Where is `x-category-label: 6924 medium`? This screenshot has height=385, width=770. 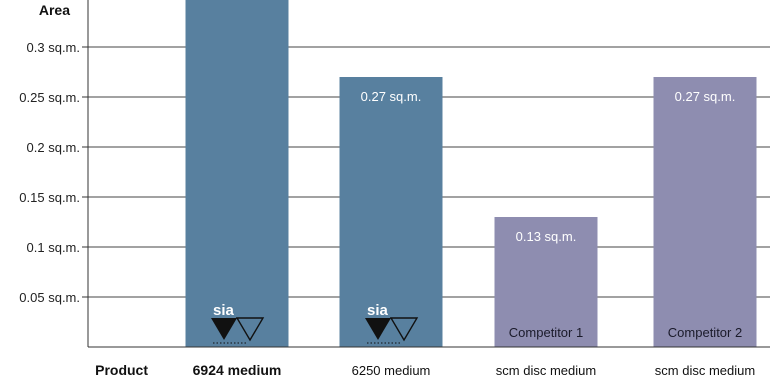 x-category-label: 6924 medium is located at coordinates (237, 370).